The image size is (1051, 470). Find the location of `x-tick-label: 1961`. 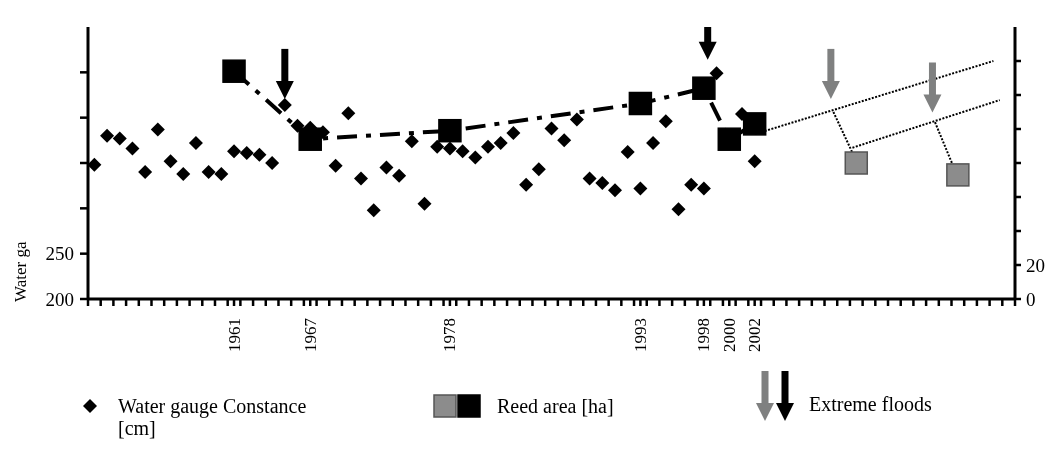

x-tick-label: 1961 is located at coordinates (234, 335).